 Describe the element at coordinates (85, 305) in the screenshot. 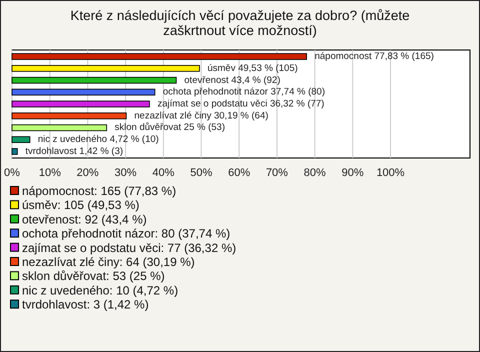

I see `legend-label: tvrdohlavost: 3 (1,42 %)` at that location.